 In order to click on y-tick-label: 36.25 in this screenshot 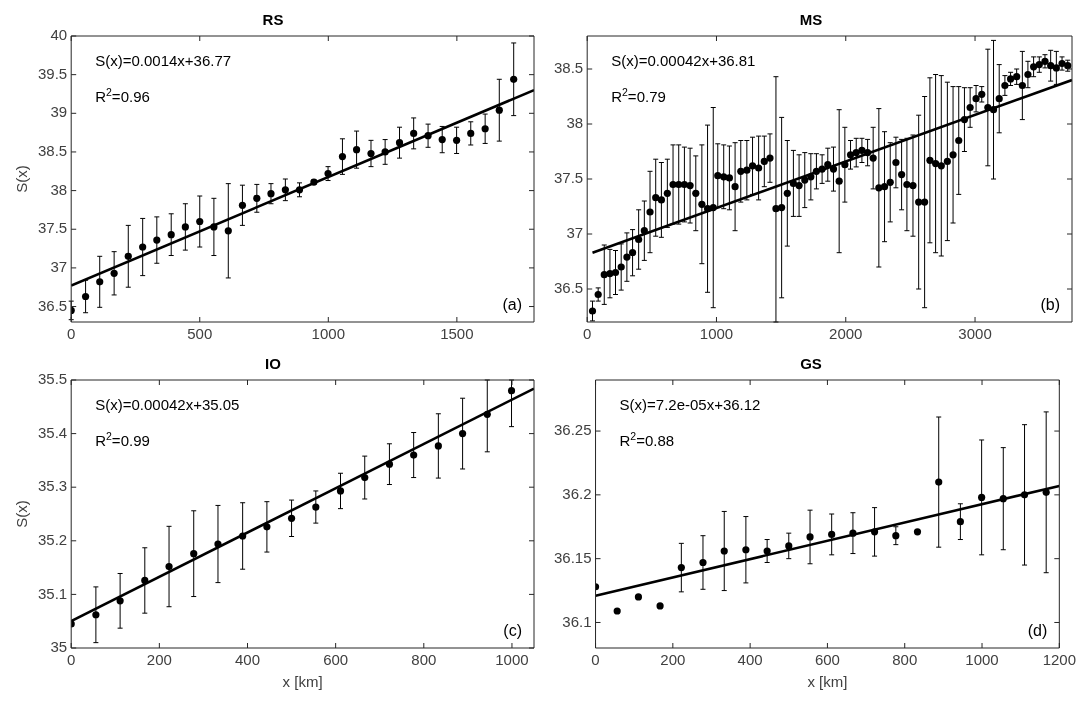, I will do `click(572, 430)`.